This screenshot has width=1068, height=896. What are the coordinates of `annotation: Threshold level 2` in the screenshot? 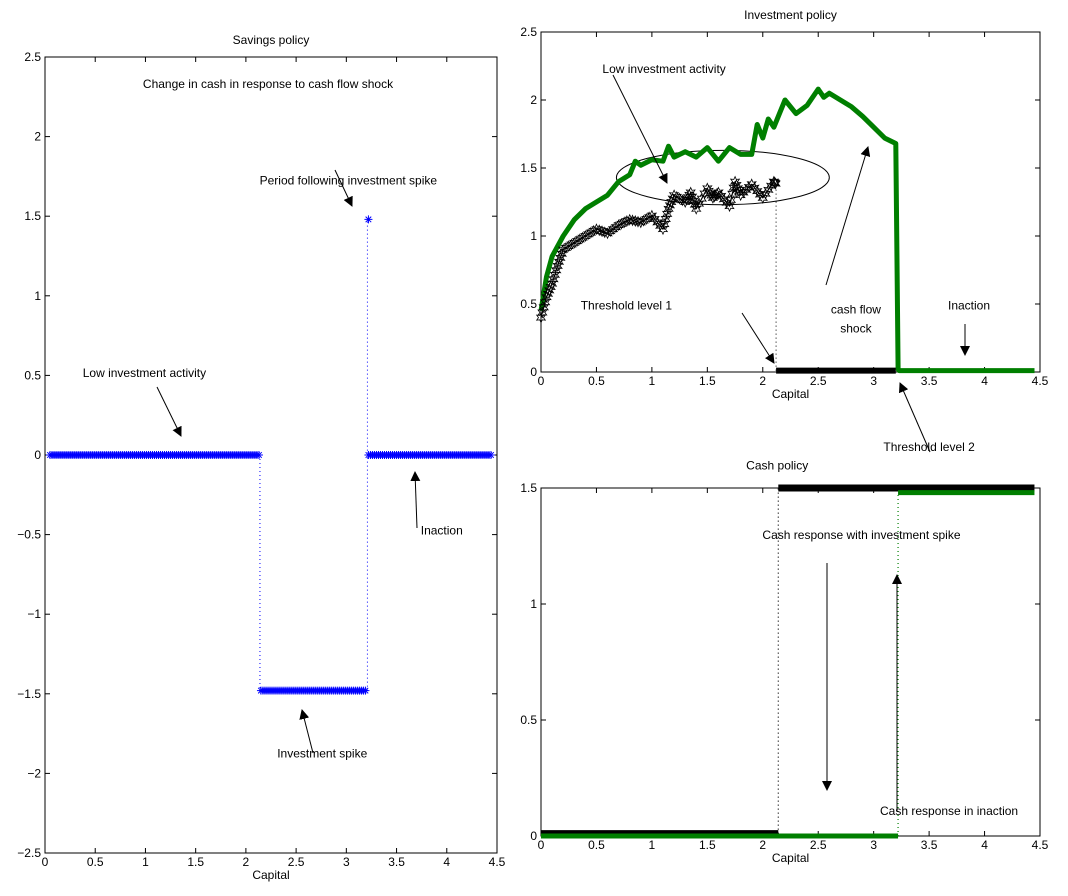 It's located at (929, 447).